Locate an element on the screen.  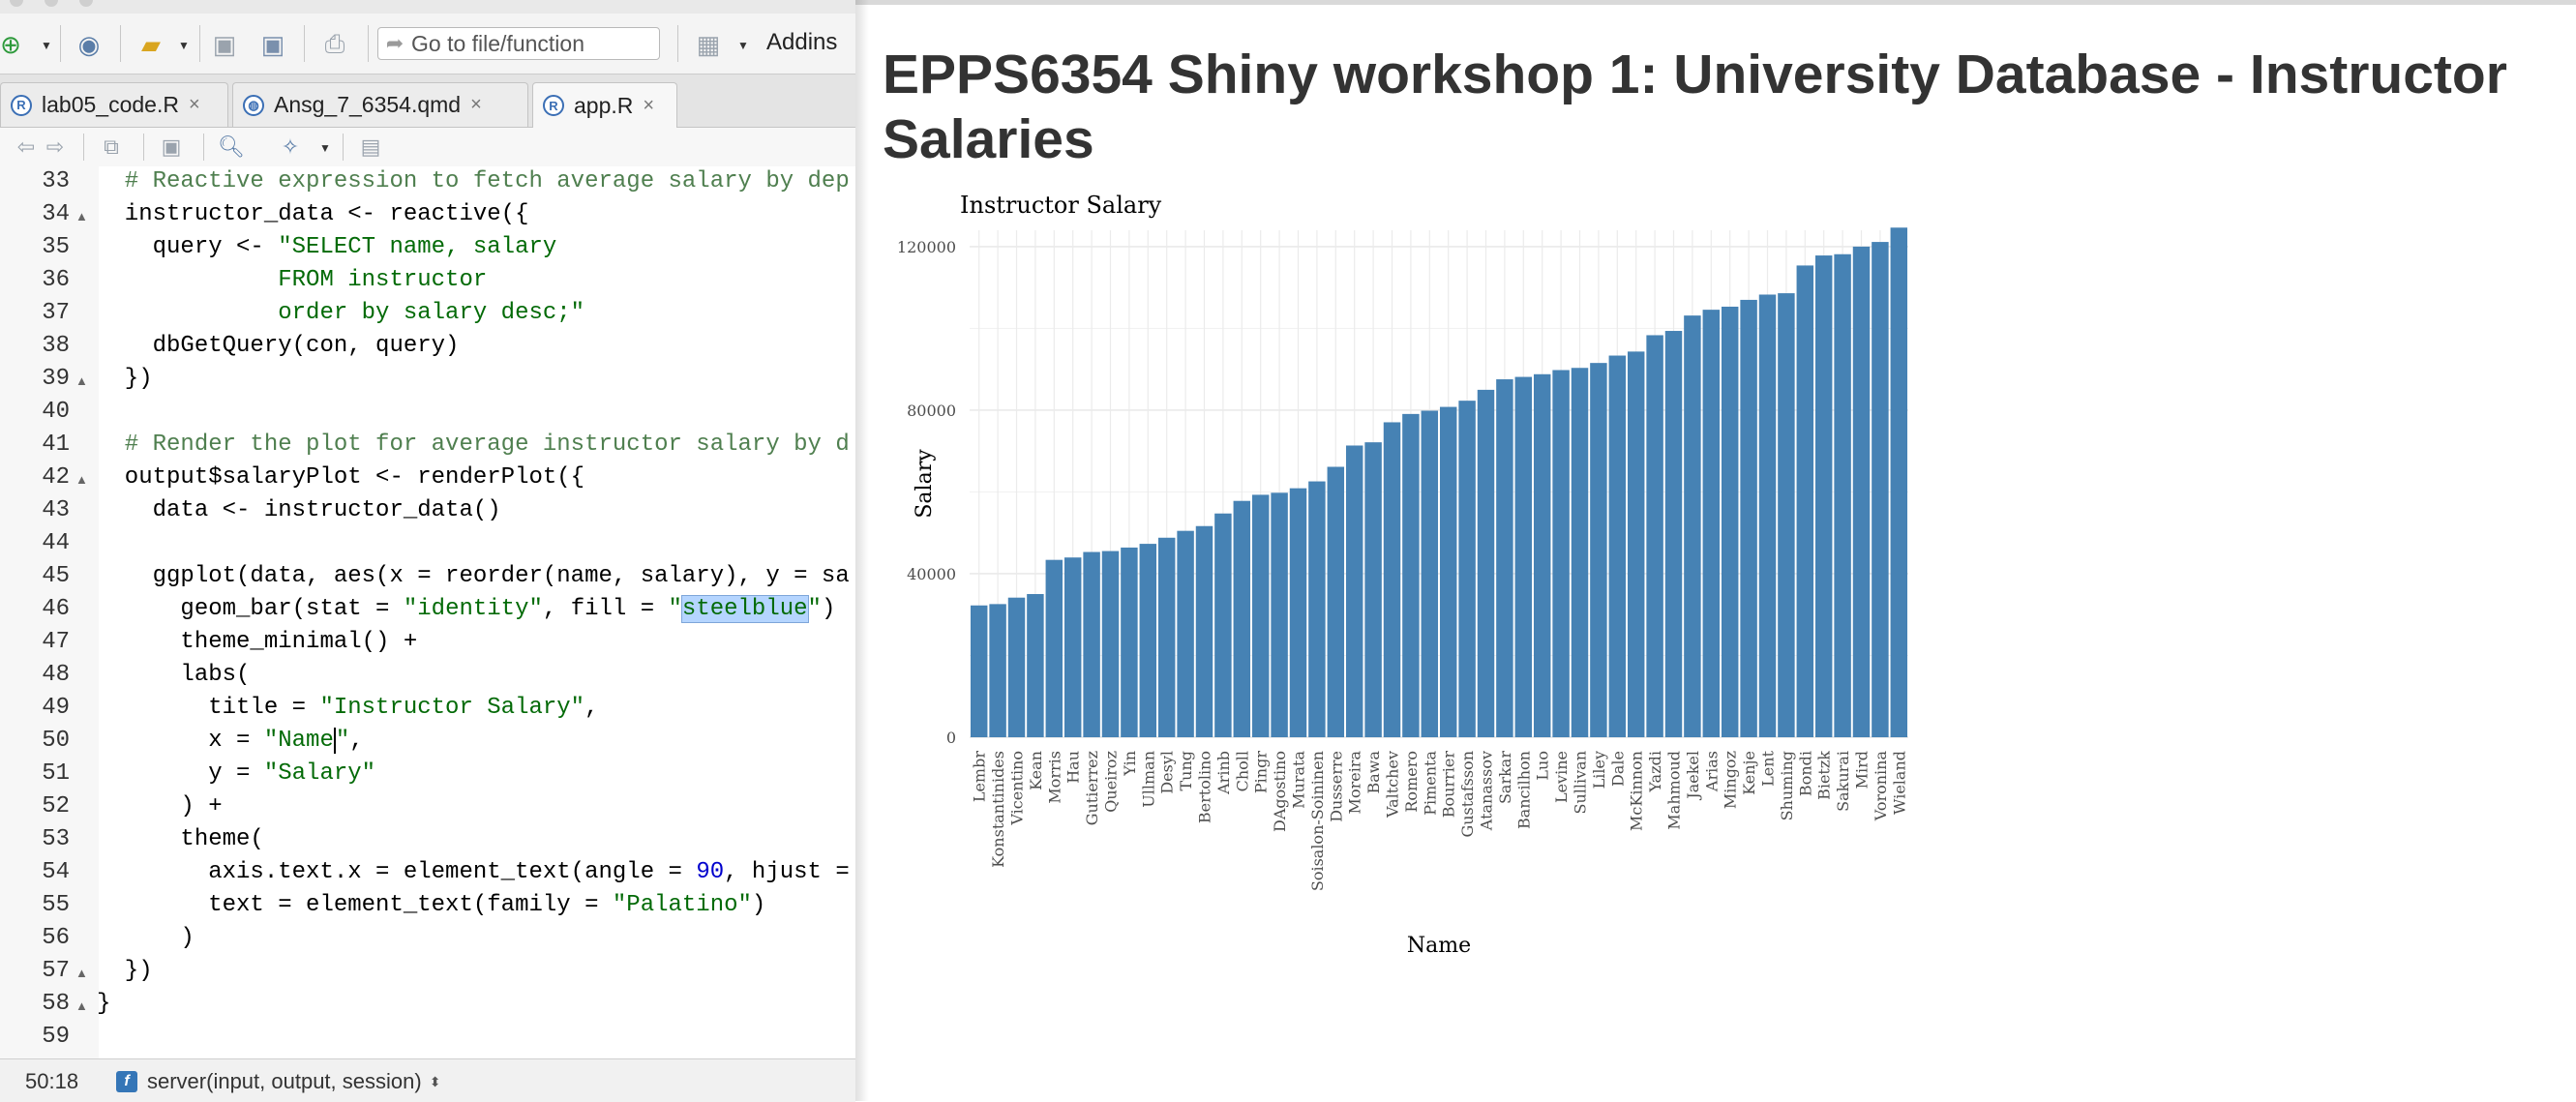
new-project-icon: ◉ is located at coordinates (89, 44).